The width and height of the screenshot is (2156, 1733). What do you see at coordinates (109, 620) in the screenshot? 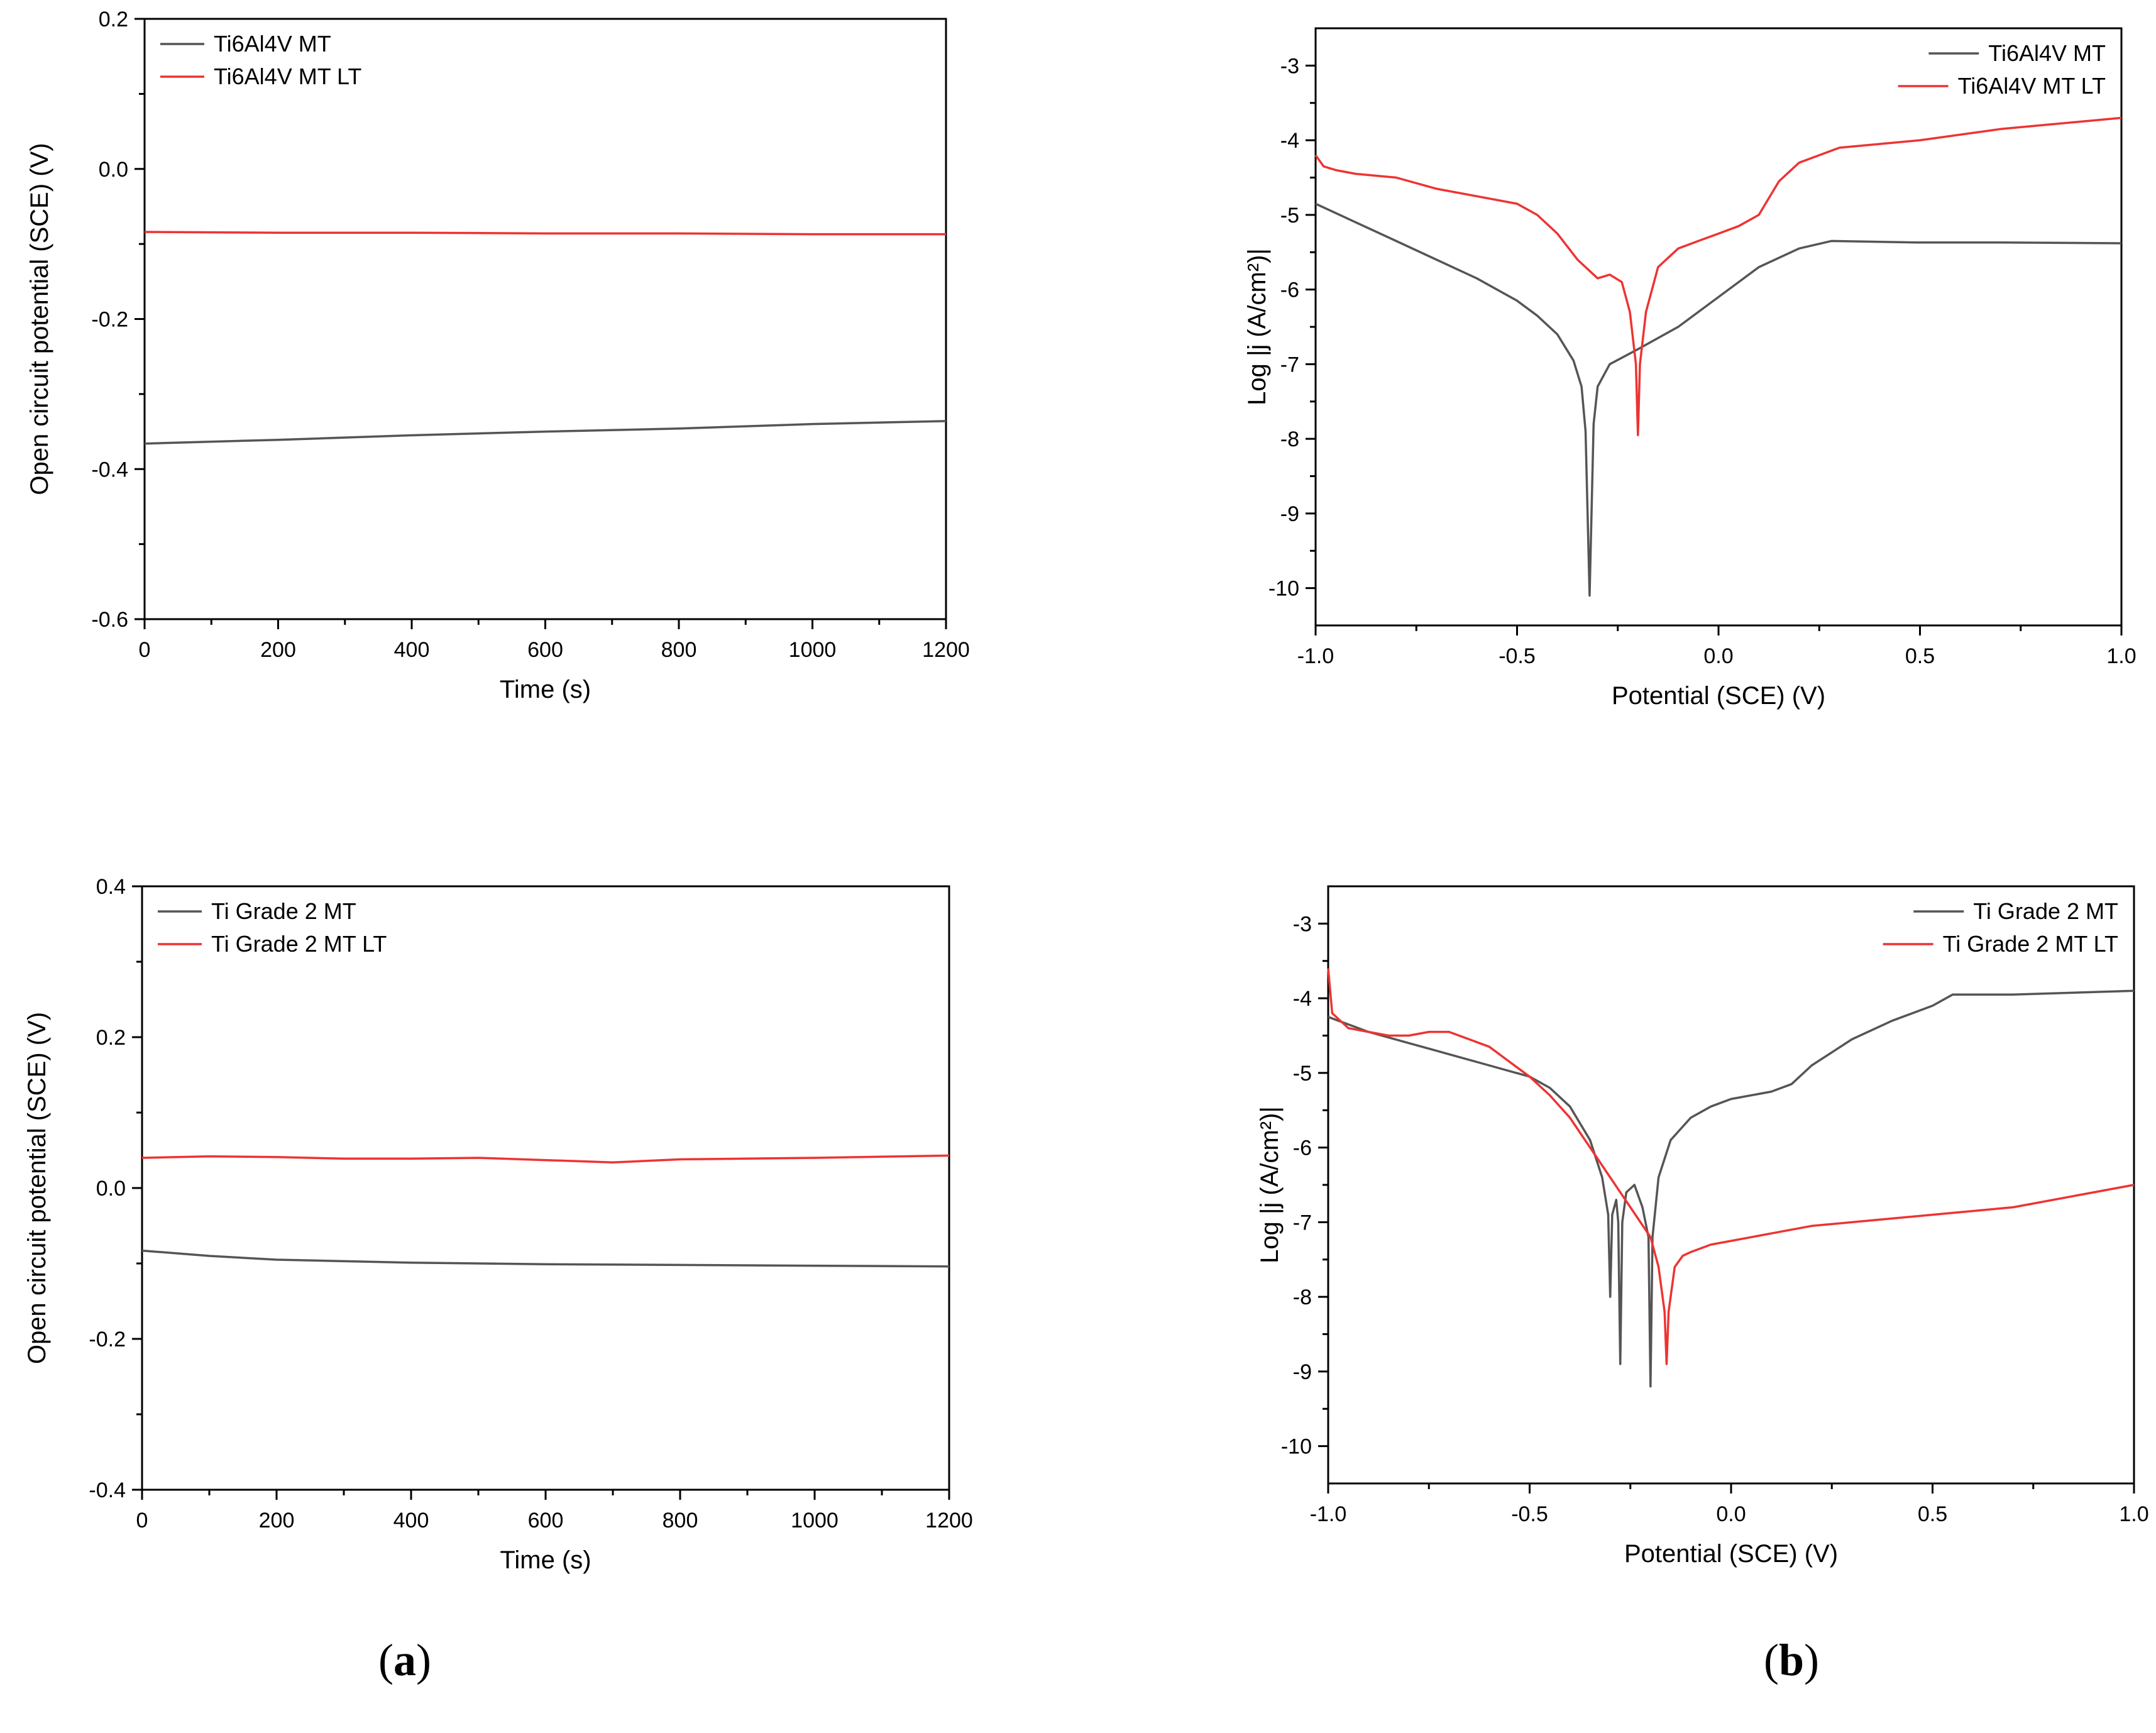
I see `y-tick-label: -0.6` at bounding box center [109, 620].